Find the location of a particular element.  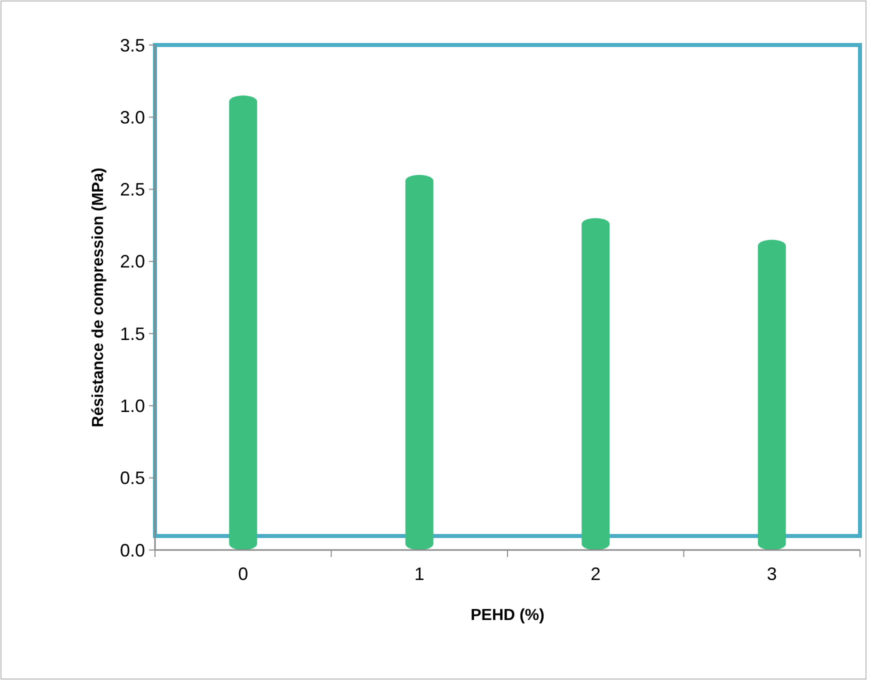

y-tick-label: 0.0 is located at coordinates (132, 550).